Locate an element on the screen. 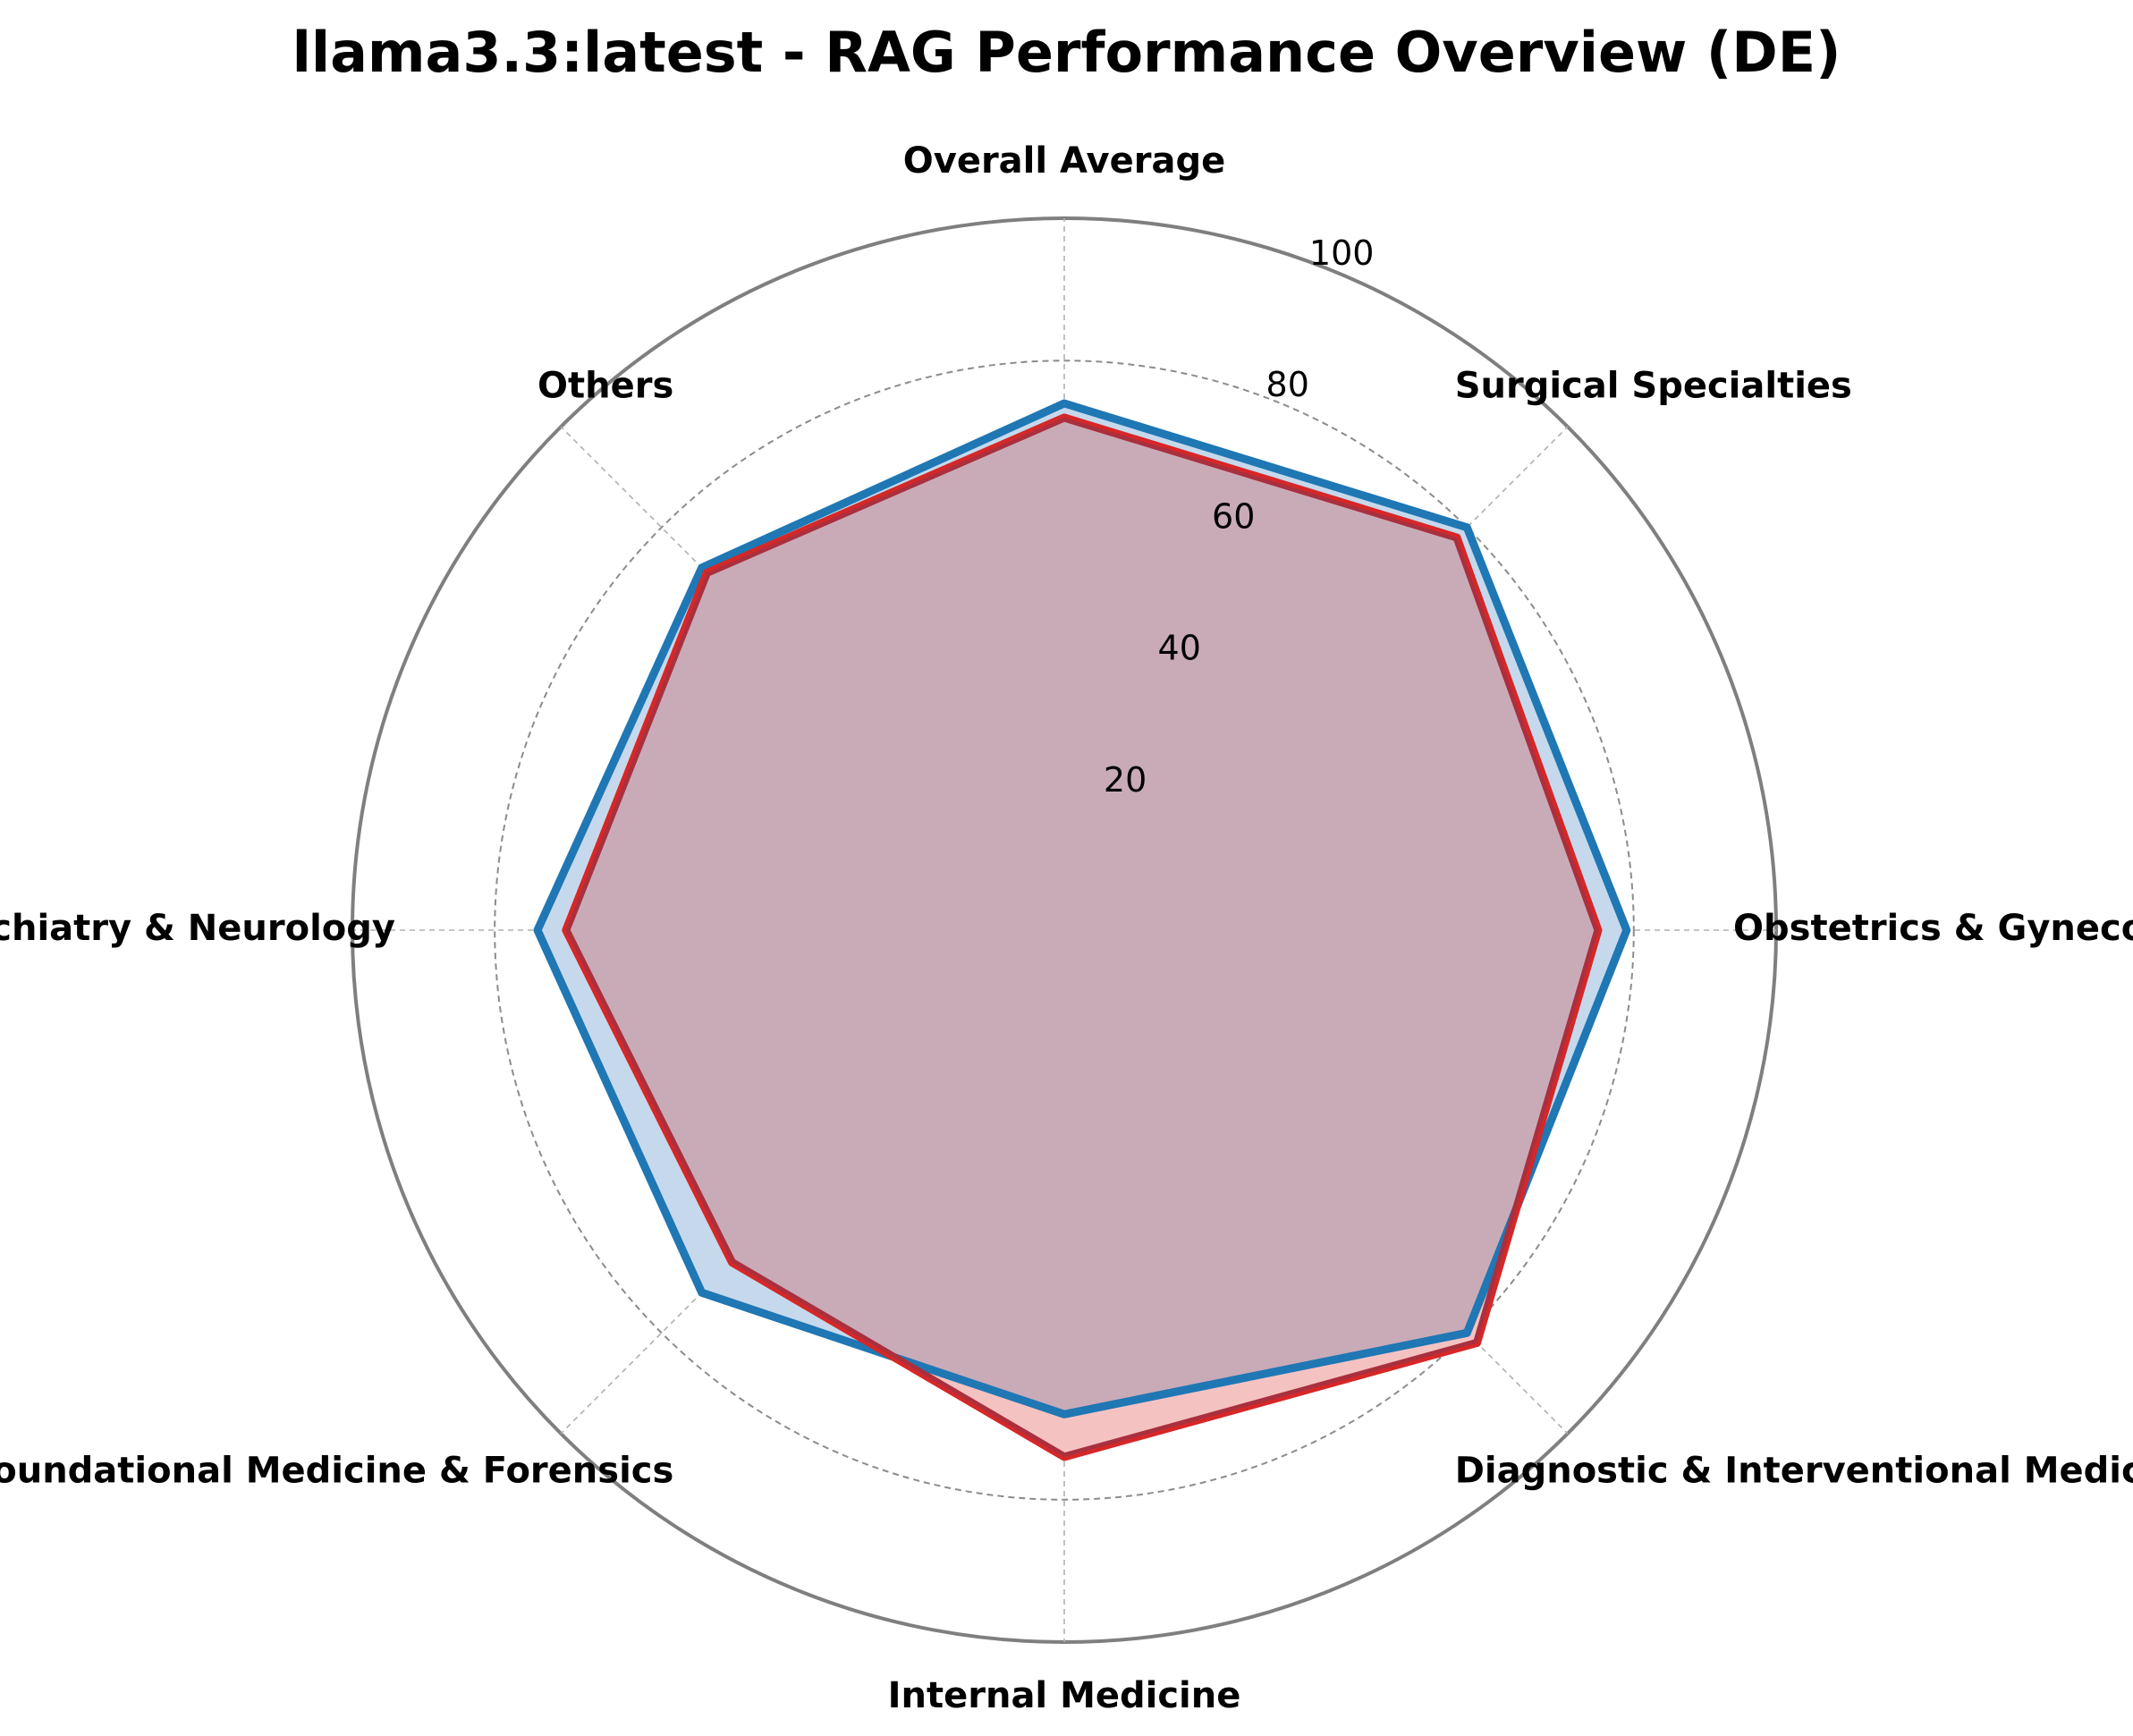 The width and height of the screenshot is (2133, 1736). category-label: Psychiatry & Neurology is located at coordinates (197, 928).